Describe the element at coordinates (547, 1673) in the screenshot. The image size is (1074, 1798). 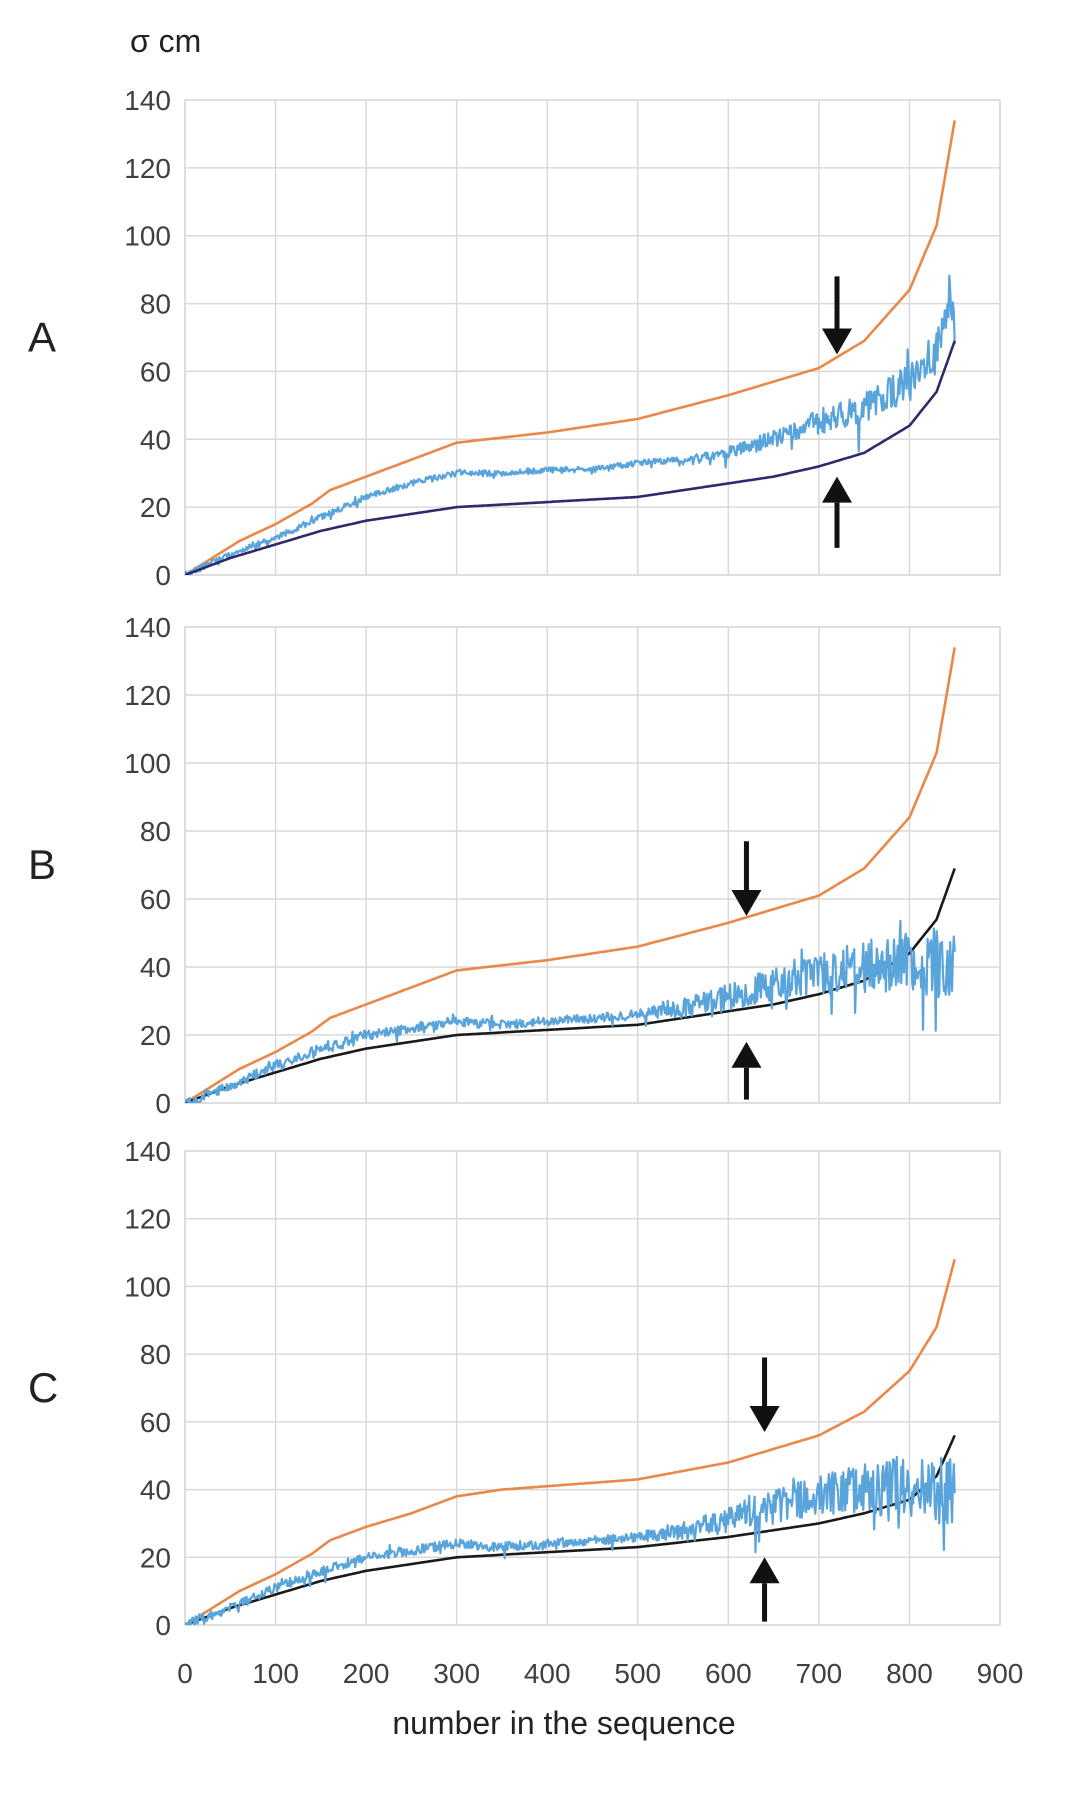
I see `x-tick-label: 400` at that location.